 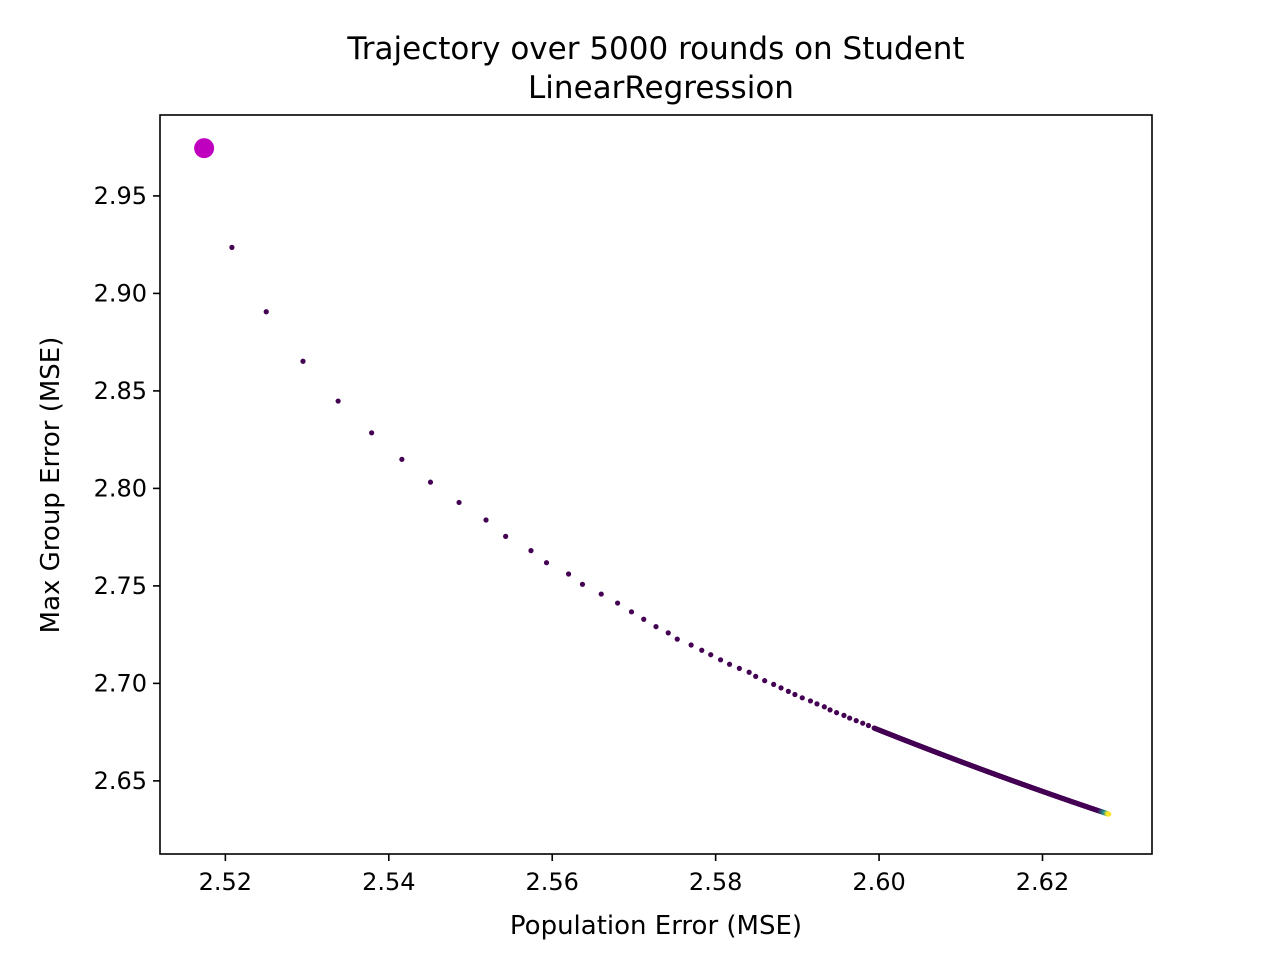 I want to click on y-tick-label: 2.70, so click(x=120, y=683).